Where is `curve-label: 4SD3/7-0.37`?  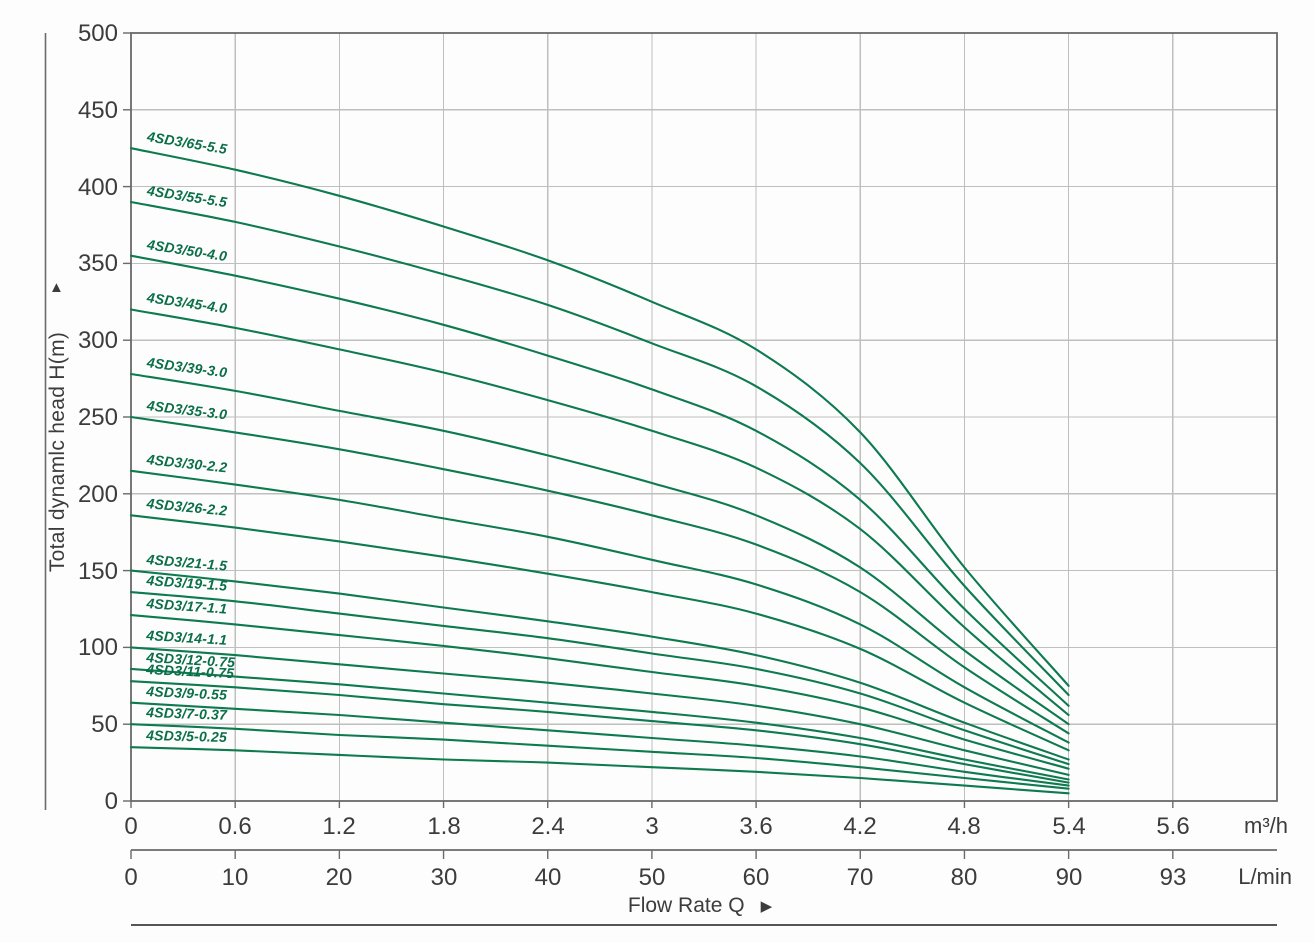
curve-label: 4SD3/7-0.37 is located at coordinates (187, 713).